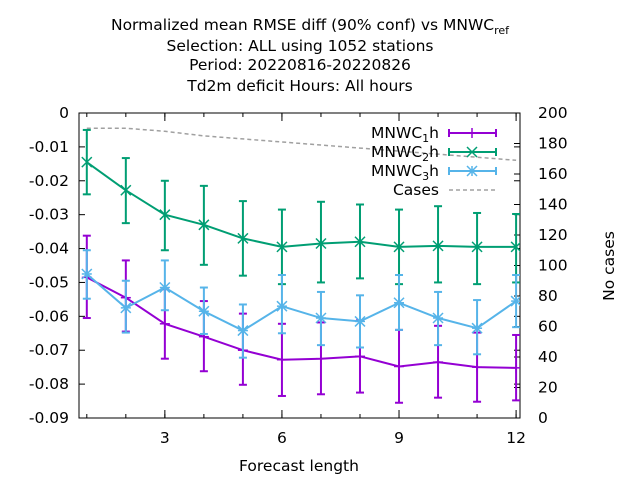 This screenshot has width=640, height=480. What do you see at coordinates (516, 438) in the screenshot?
I see `x-tick-label: 12` at bounding box center [516, 438].